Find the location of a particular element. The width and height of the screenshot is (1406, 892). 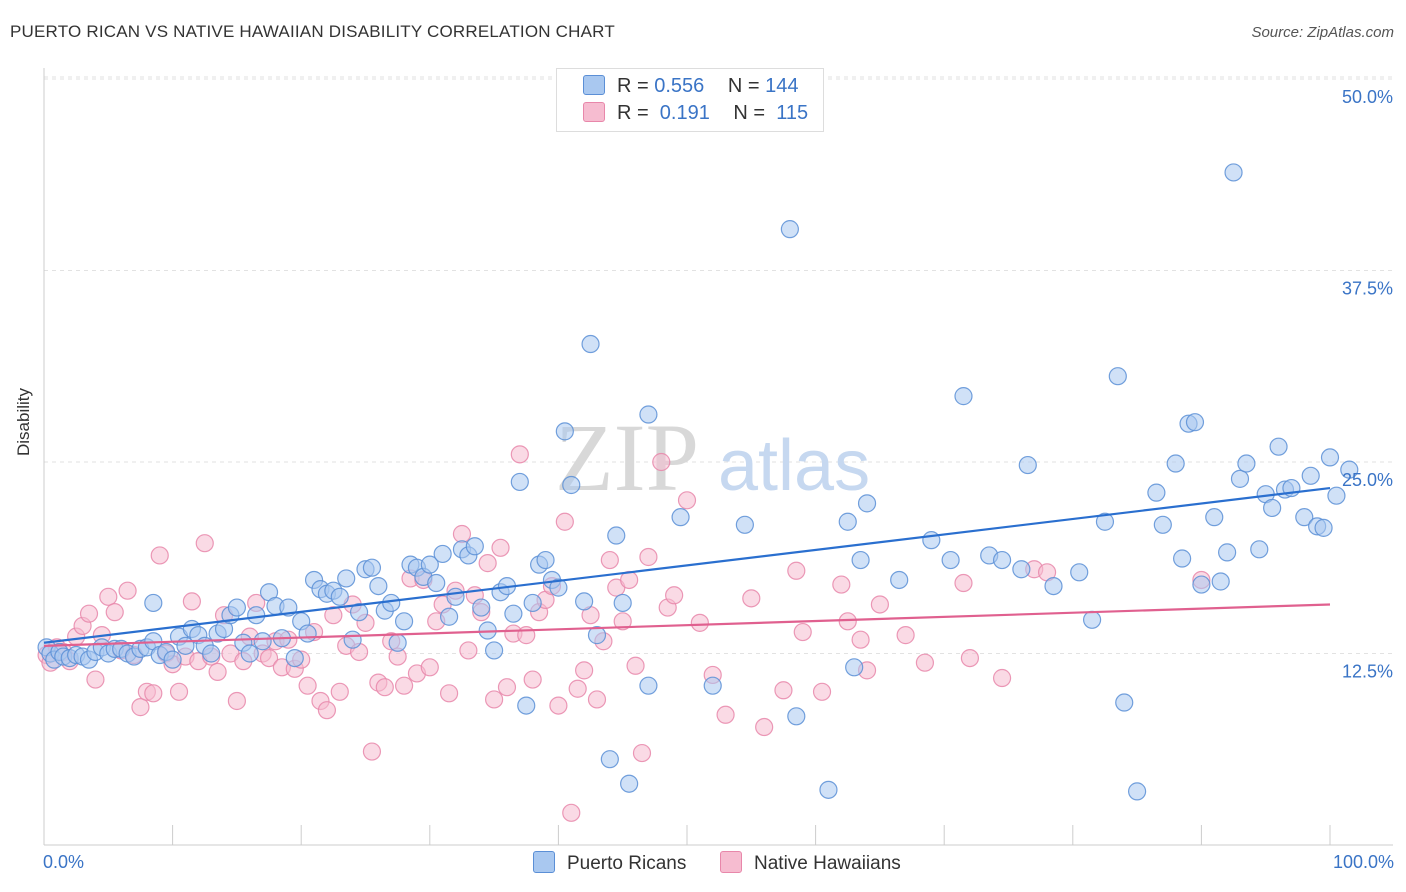

legend-swatch-puerto-ricans is located at coordinates (544, 862).